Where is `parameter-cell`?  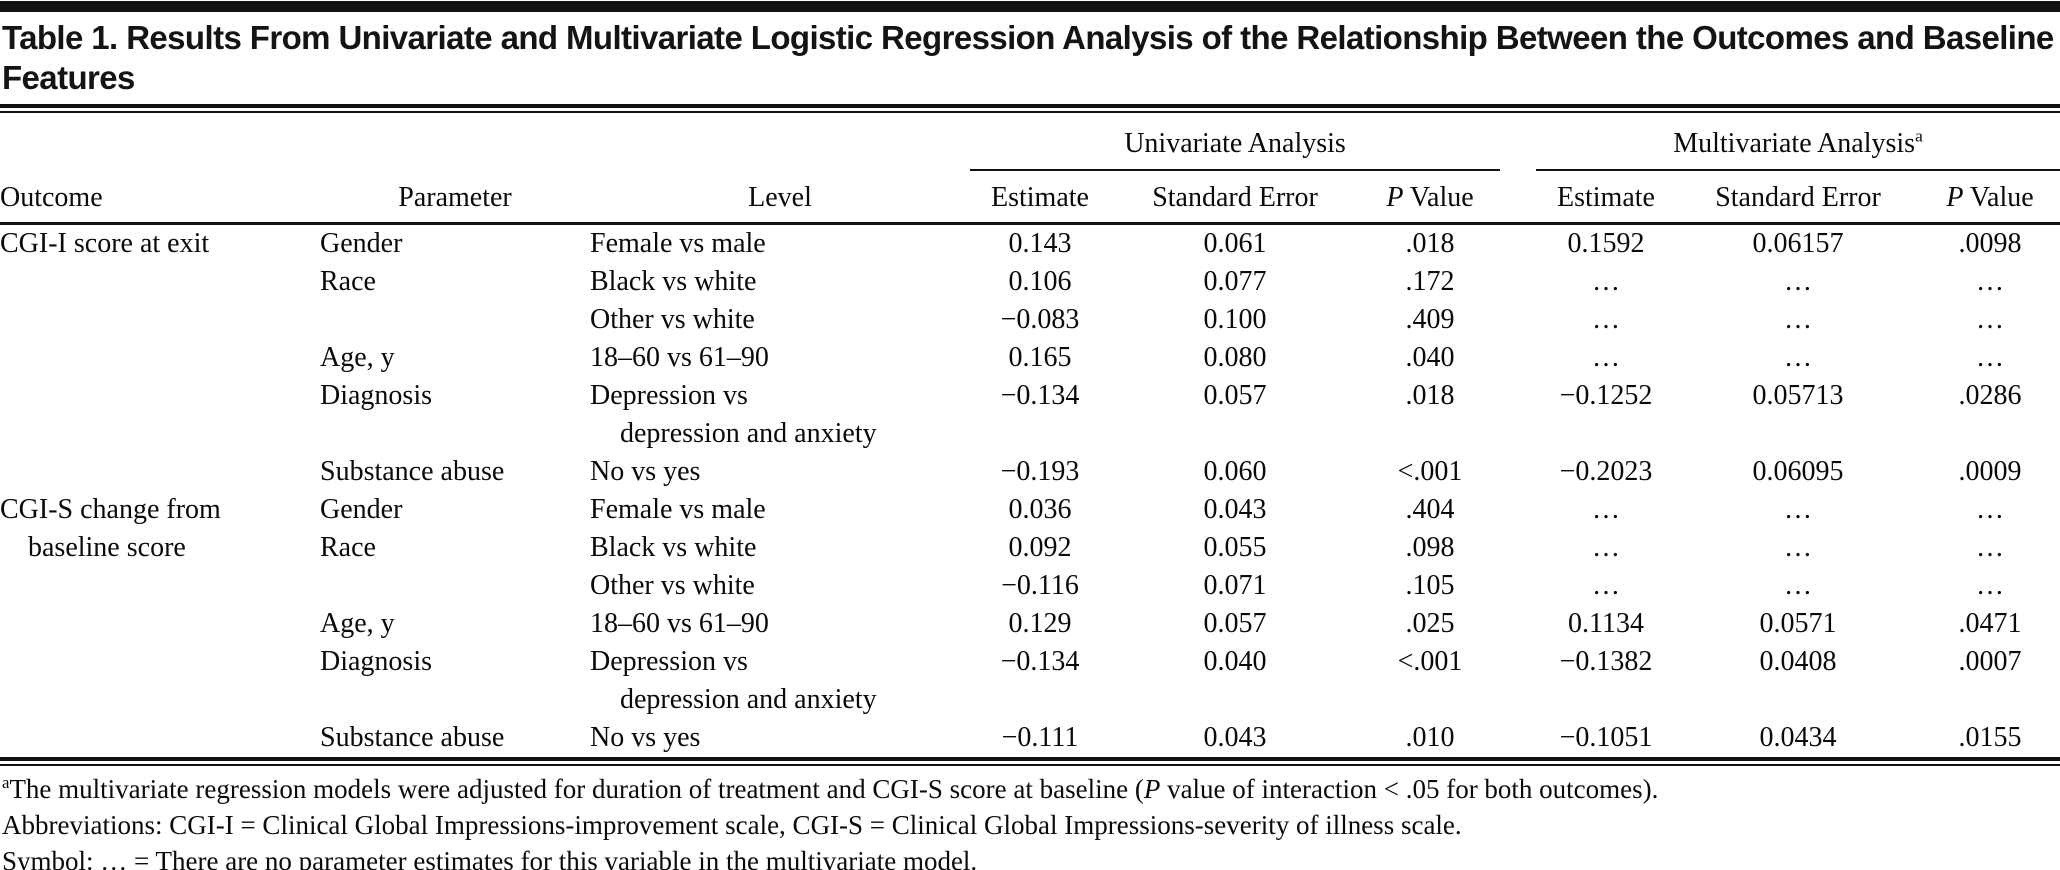 parameter-cell is located at coordinates (455, 320).